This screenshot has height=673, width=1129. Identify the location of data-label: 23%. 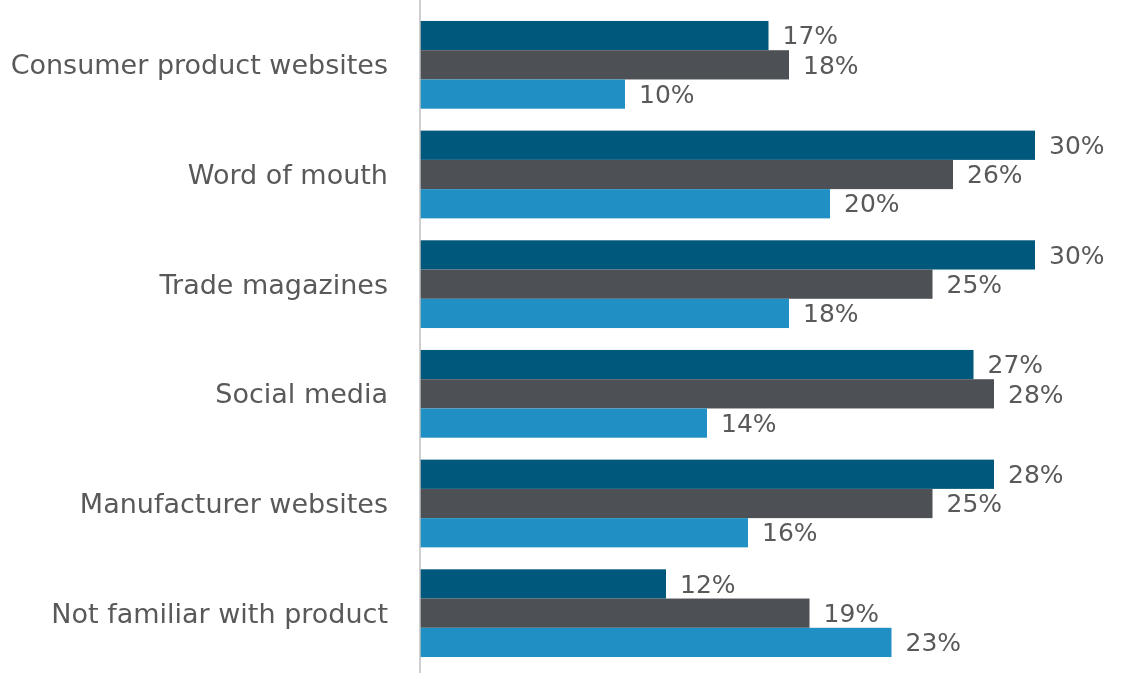
(933, 643).